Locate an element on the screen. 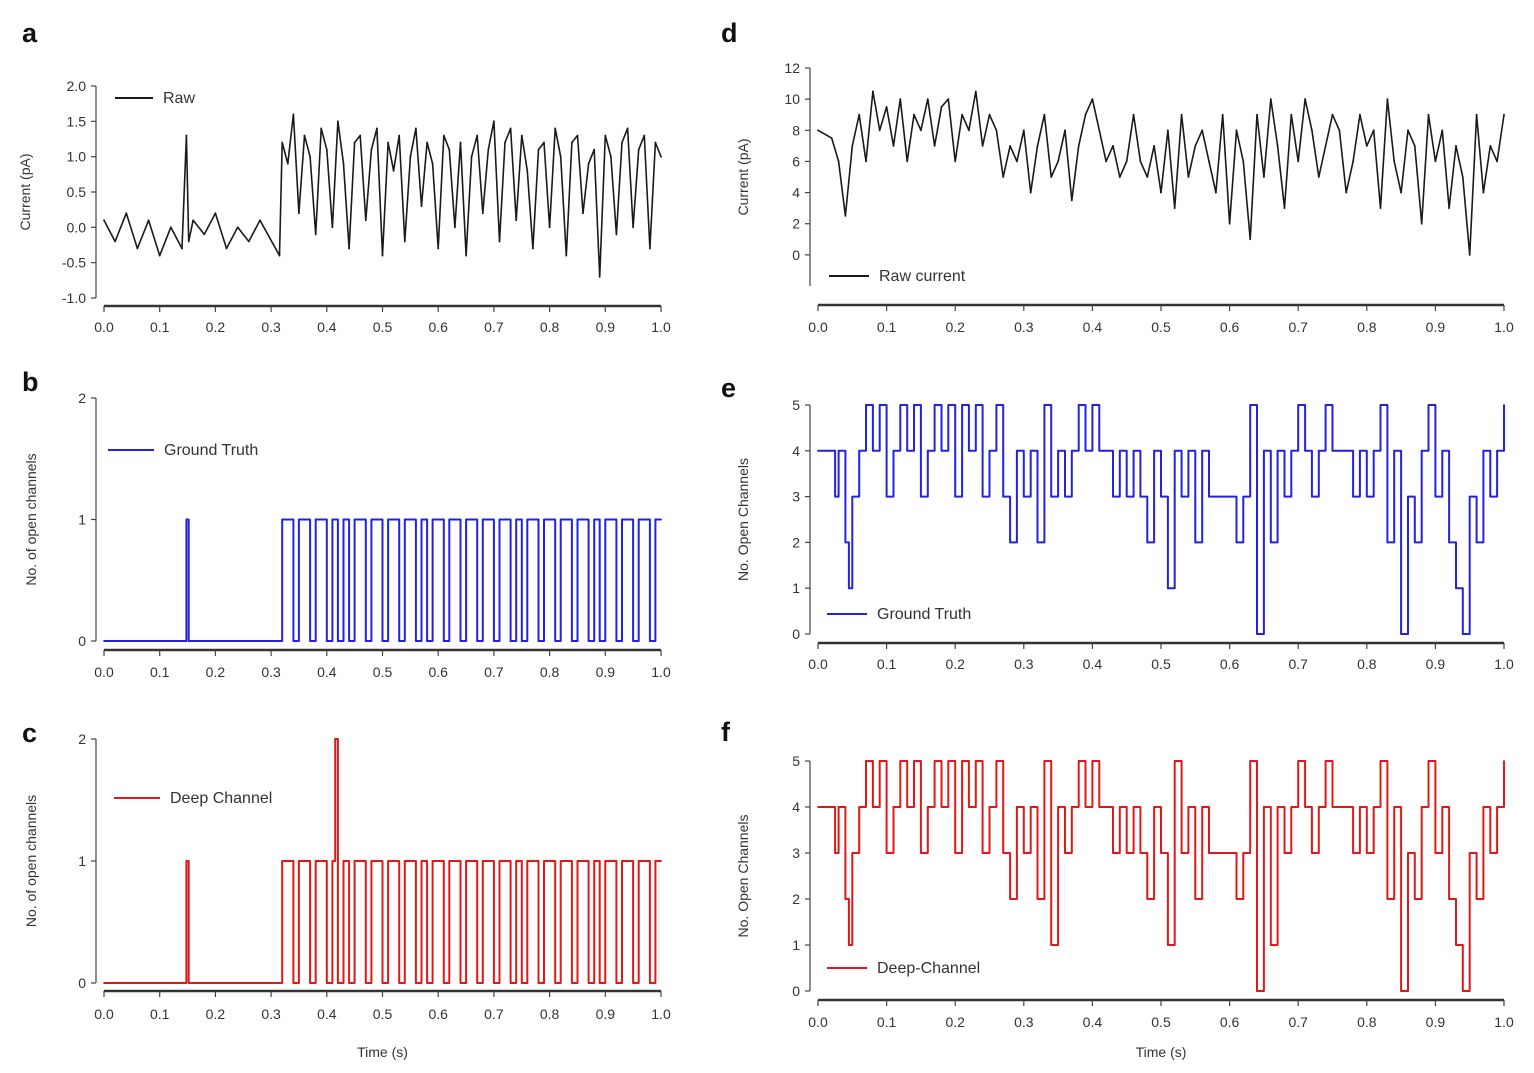 This screenshot has height=1073, width=1534. y-tick-label: 8 is located at coordinates (796, 130).